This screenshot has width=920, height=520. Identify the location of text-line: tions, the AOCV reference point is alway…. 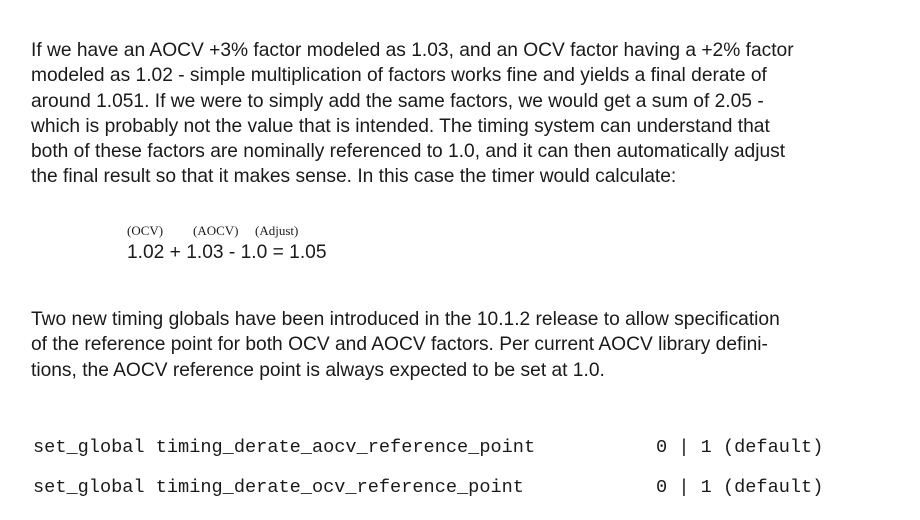
(318, 370).